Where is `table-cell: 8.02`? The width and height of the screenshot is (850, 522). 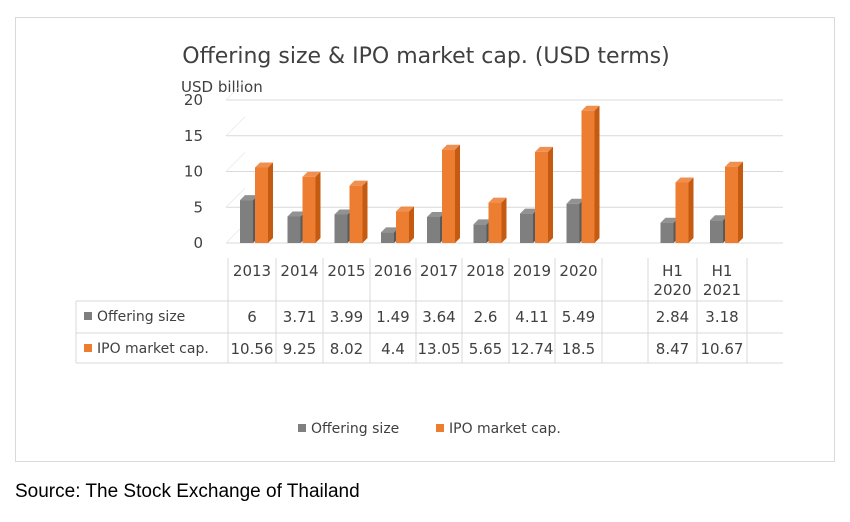
table-cell: 8.02 is located at coordinates (346, 349).